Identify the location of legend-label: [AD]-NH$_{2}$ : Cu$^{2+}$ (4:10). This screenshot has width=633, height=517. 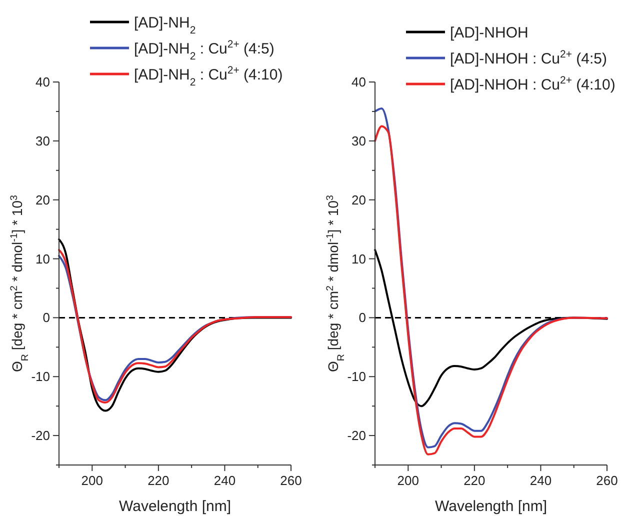
(208, 76).